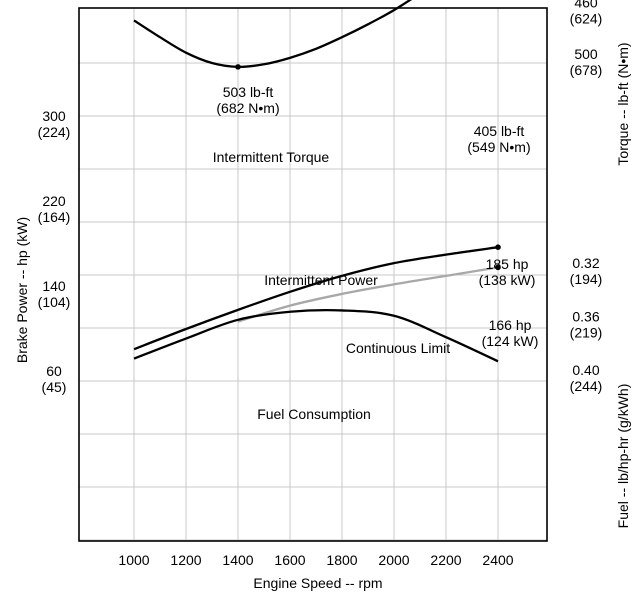 The width and height of the screenshot is (642, 596). What do you see at coordinates (586, 279) in the screenshot?
I see `fuel-tick-label: (194)` at bounding box center [586, 279].